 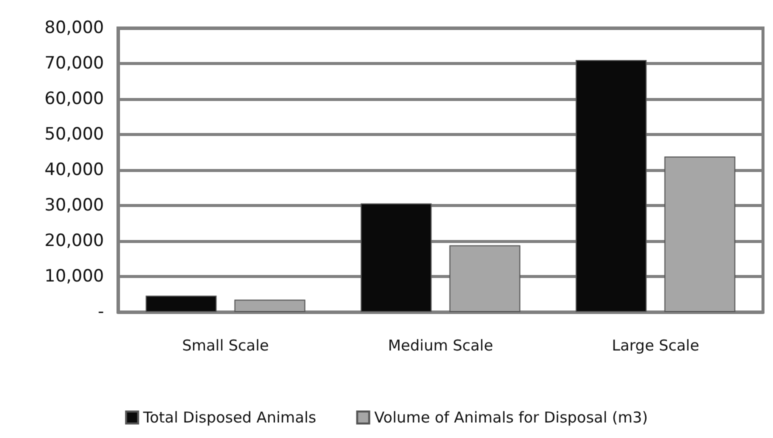 I want to click on y-tick-label: 50,000, so click(x=74, y=134).